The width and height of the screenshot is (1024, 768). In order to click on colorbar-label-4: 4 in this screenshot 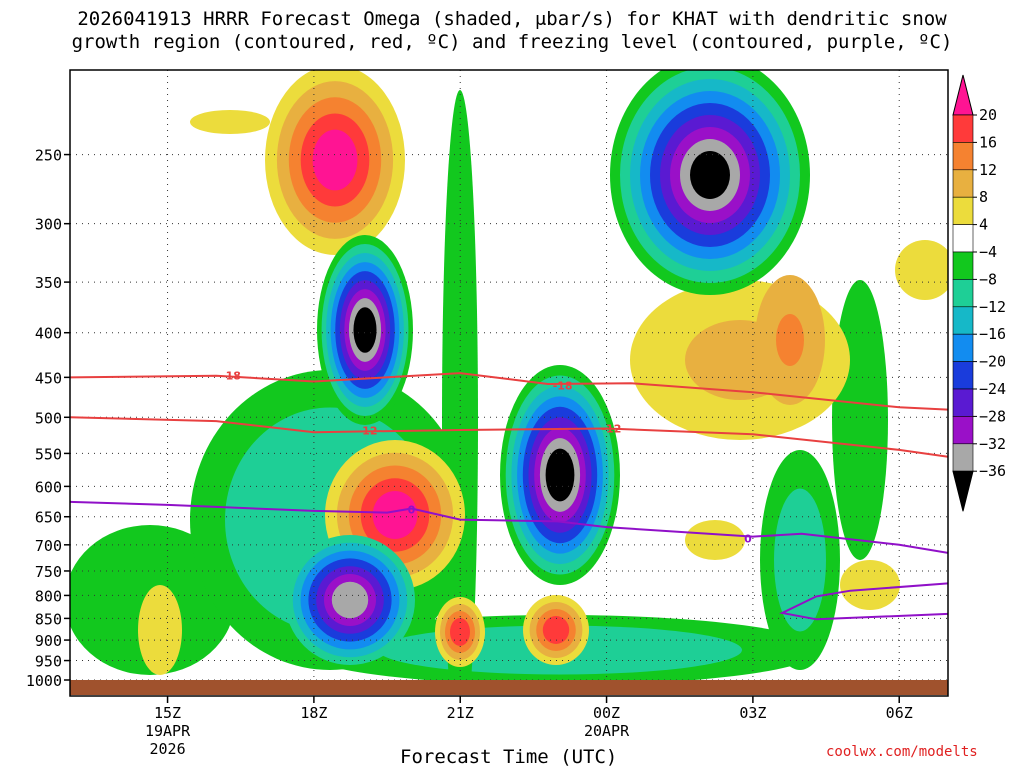, I will do `click(983, 225)`.